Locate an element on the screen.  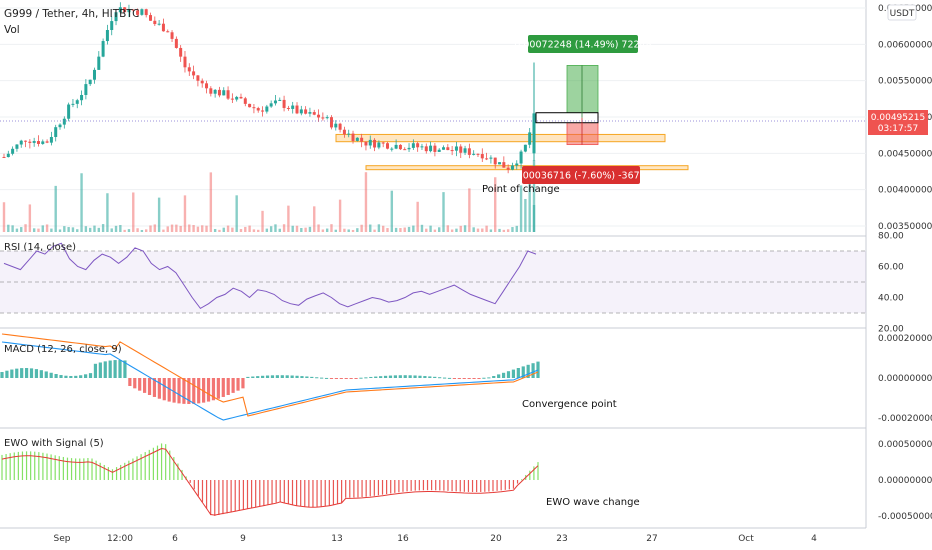
rsi-tick-label: 60.00 is located at coordinates (891, 268).